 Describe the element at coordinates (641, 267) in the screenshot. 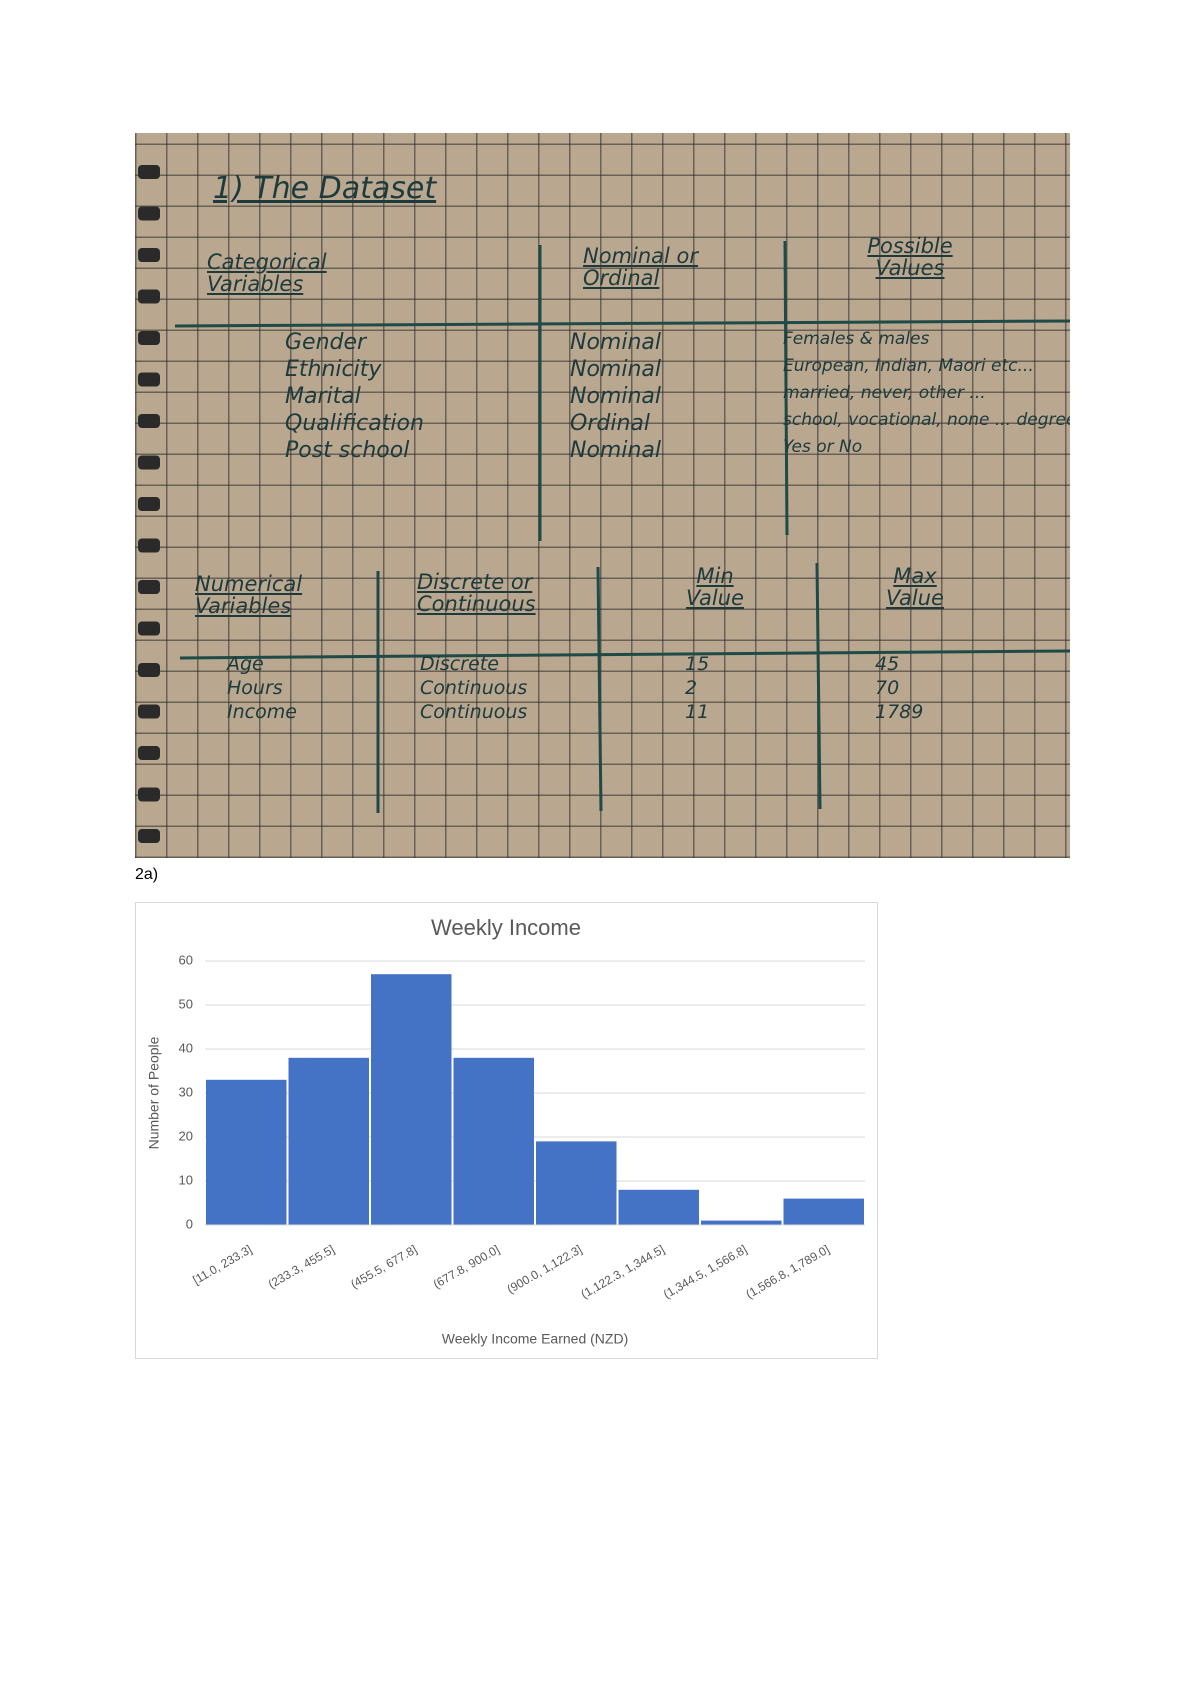

I see `table-header: Nominal or Ordinal` at that location.